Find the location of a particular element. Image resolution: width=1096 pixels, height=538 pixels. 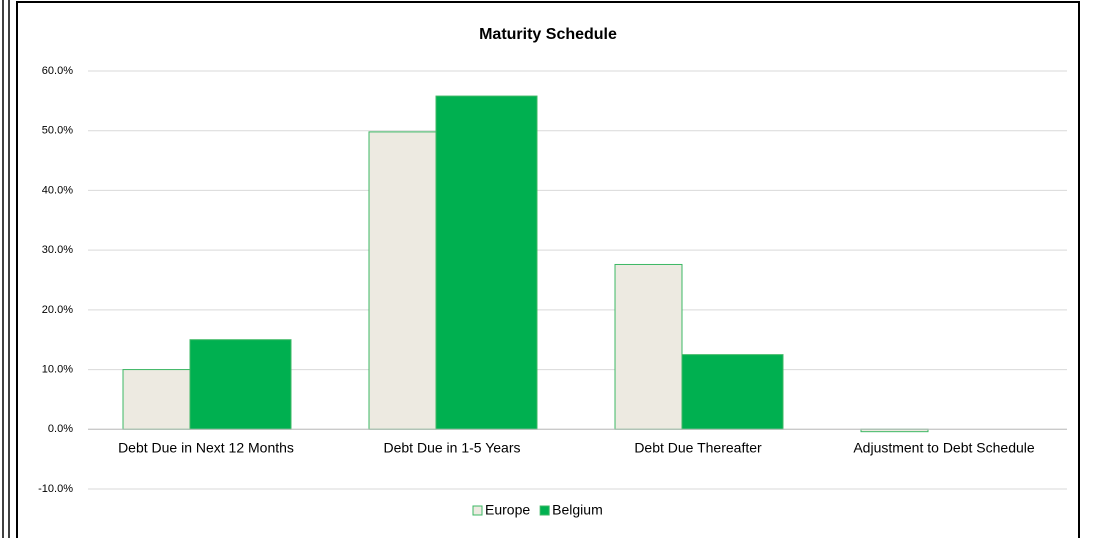

y-tick-label: 50.0% is located at coordinates (57, 131).